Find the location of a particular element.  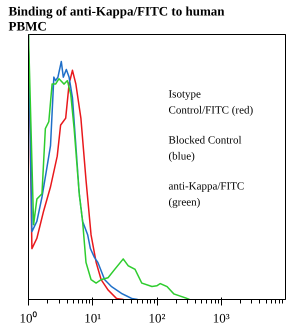

x-tick-label: 10⁰ is located at coordinates (29, 318).